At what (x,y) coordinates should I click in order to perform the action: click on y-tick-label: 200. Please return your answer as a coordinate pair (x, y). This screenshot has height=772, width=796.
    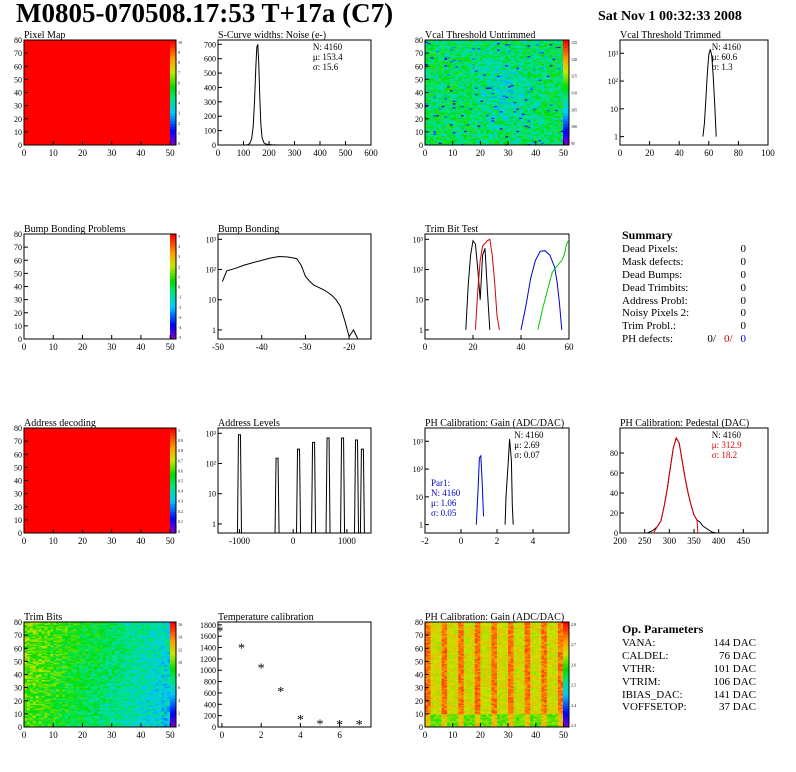
    Looking at the image, I should click on (210, 116).